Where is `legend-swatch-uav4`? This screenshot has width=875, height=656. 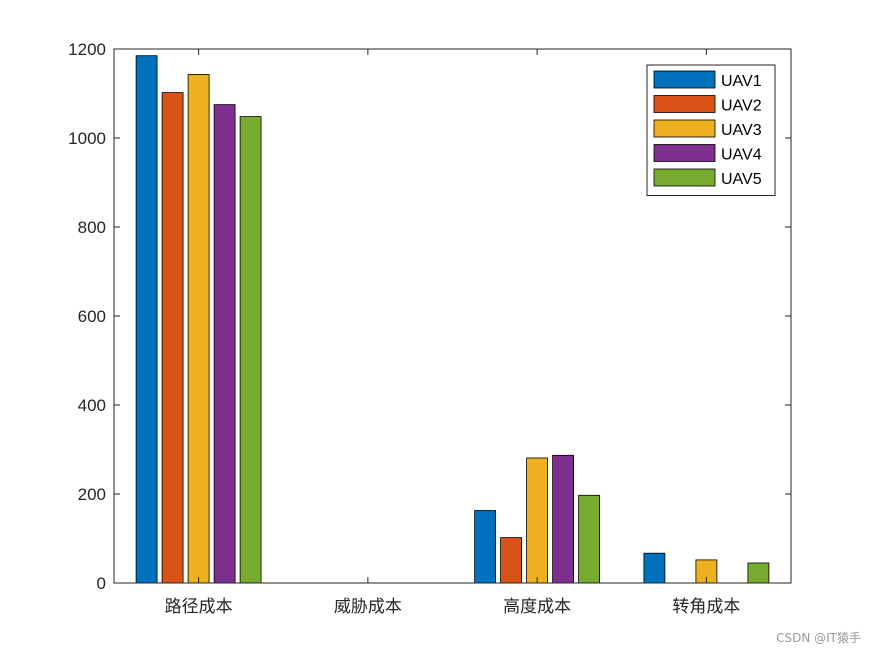 legend-swatch-uav4 is located at coordinates (684, 153).